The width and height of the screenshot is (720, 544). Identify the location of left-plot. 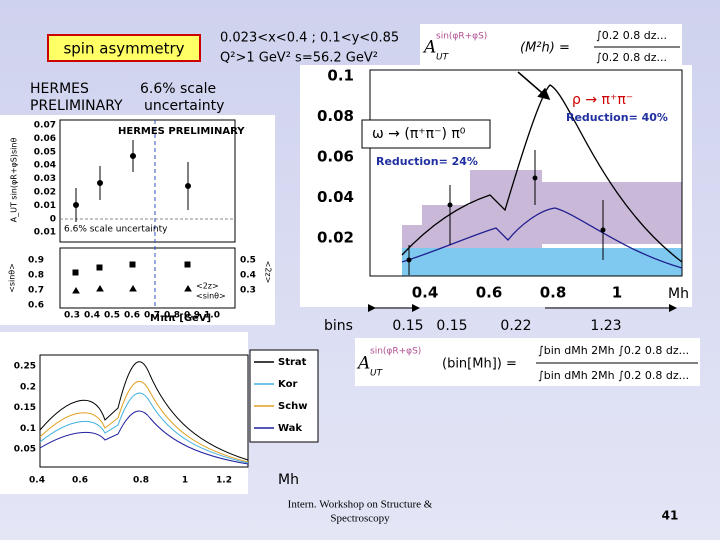
(137, 220).